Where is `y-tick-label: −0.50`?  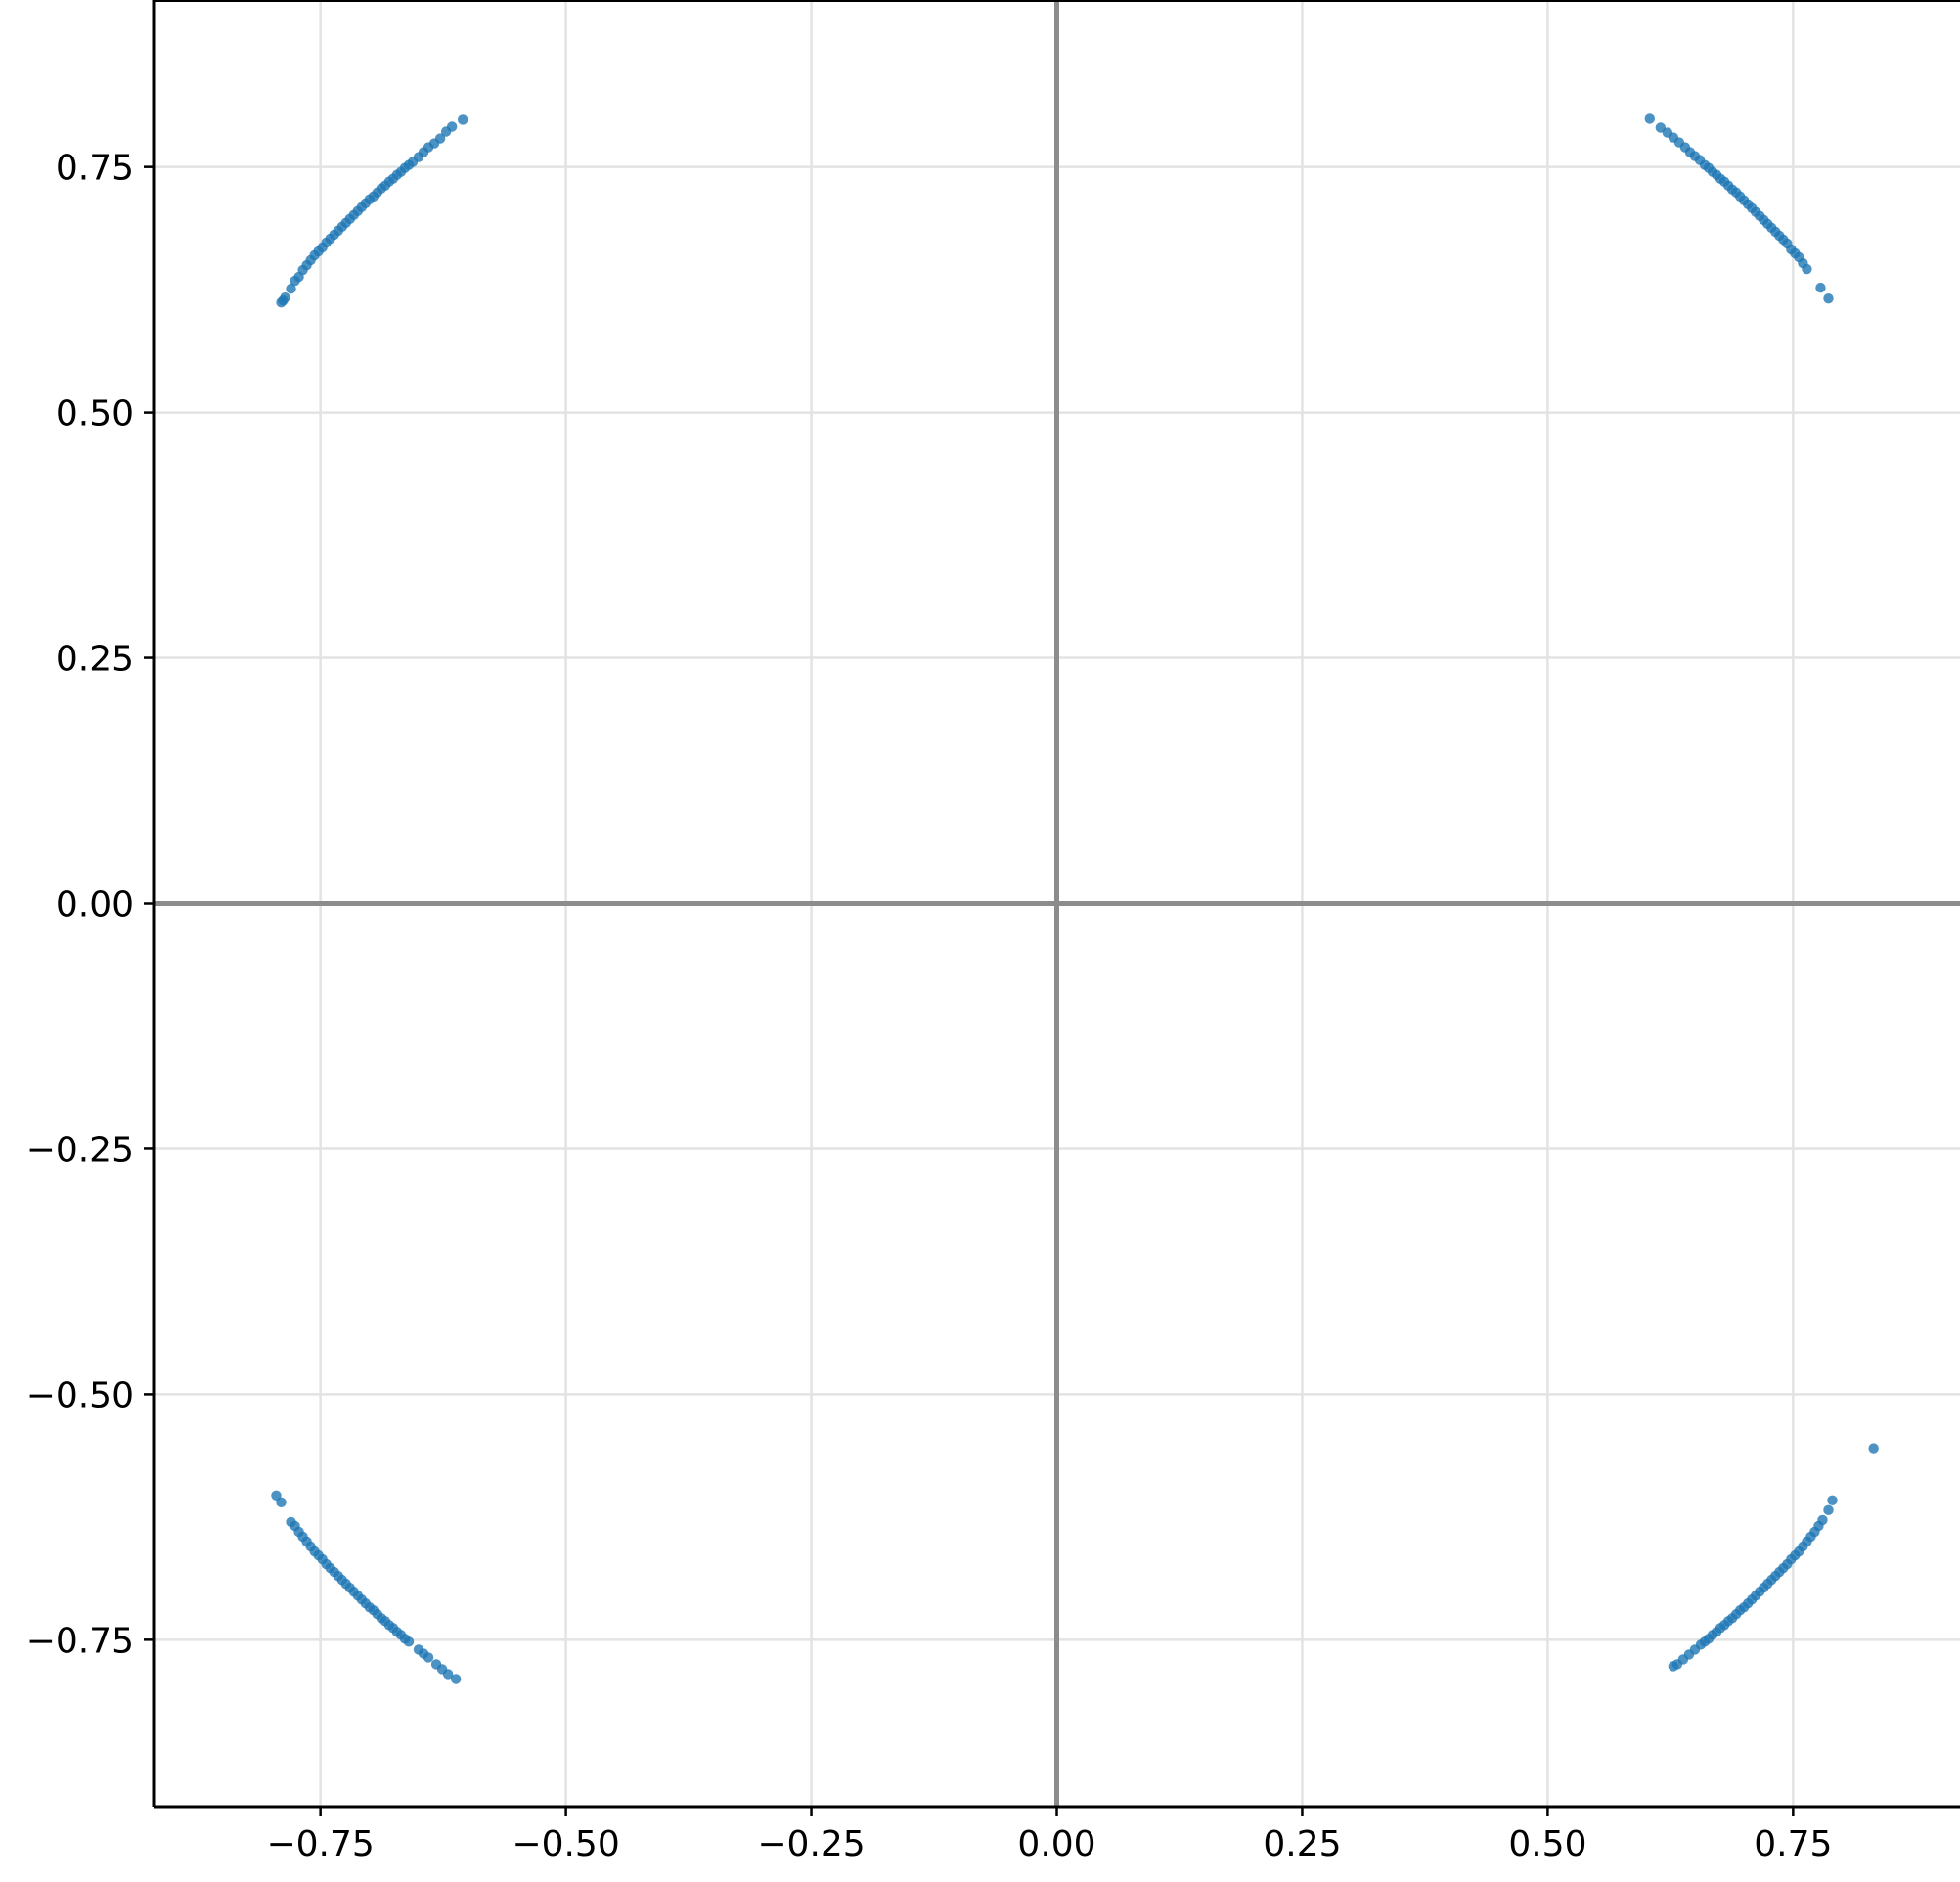
y-tick-label: −0.50 is located at coordinates (80, 1395).